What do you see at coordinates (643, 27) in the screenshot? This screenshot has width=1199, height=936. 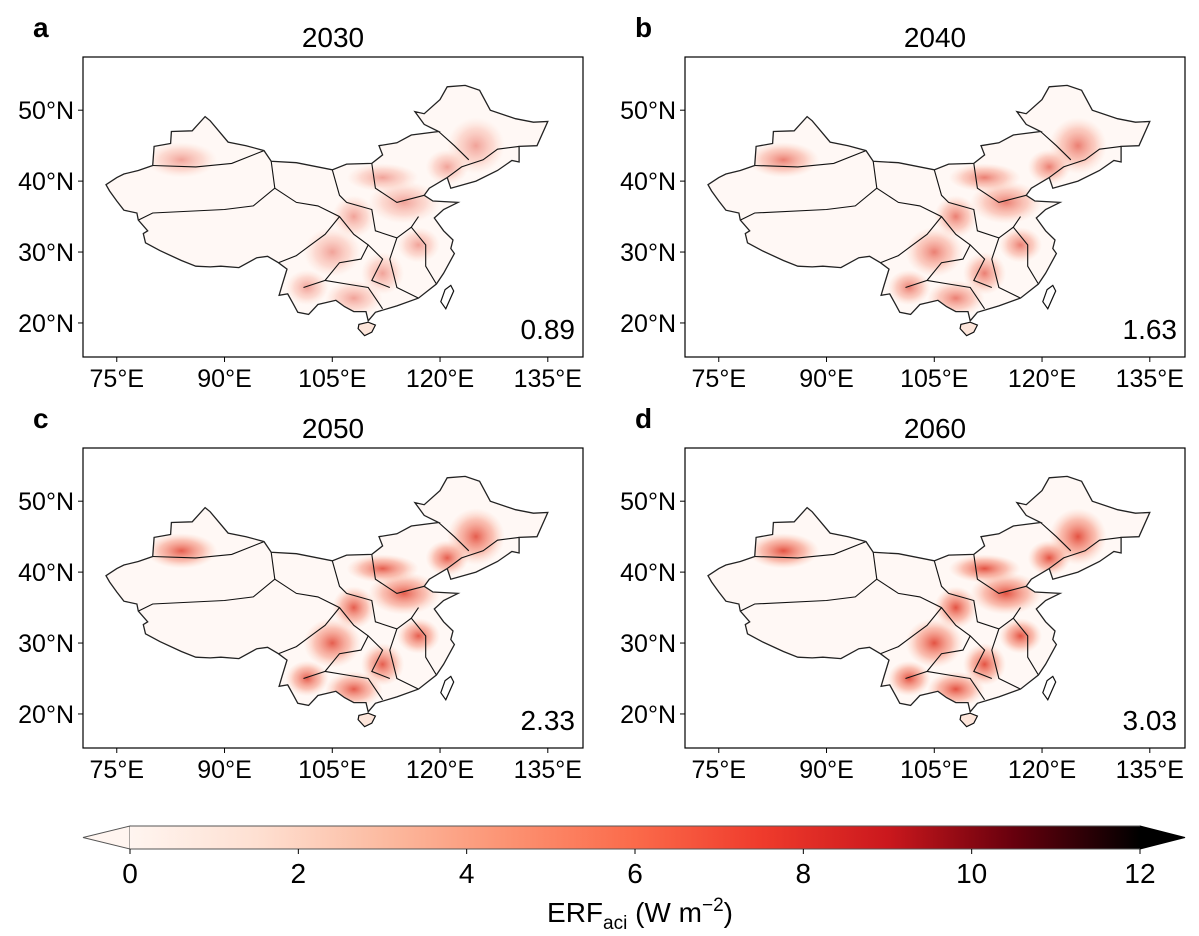 I see `panel-letter: b` at bounding box center [643, 27].